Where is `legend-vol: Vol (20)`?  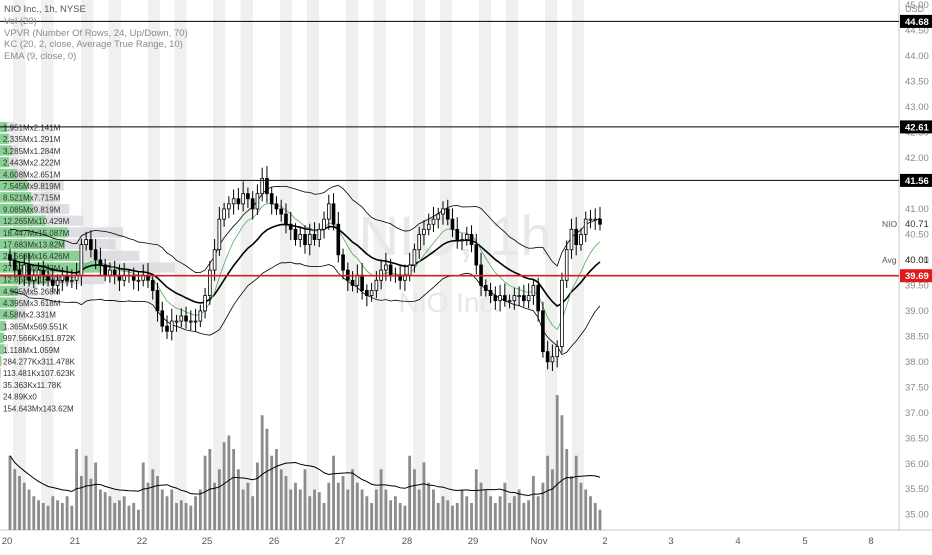
legend-vol: Vol (20) is located at coordinates (96, 22).